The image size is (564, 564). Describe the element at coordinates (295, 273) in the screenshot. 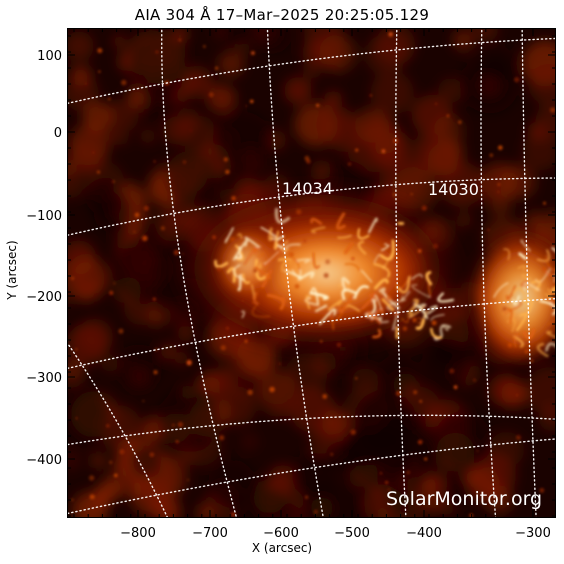

I see `longitude-line` at that location.